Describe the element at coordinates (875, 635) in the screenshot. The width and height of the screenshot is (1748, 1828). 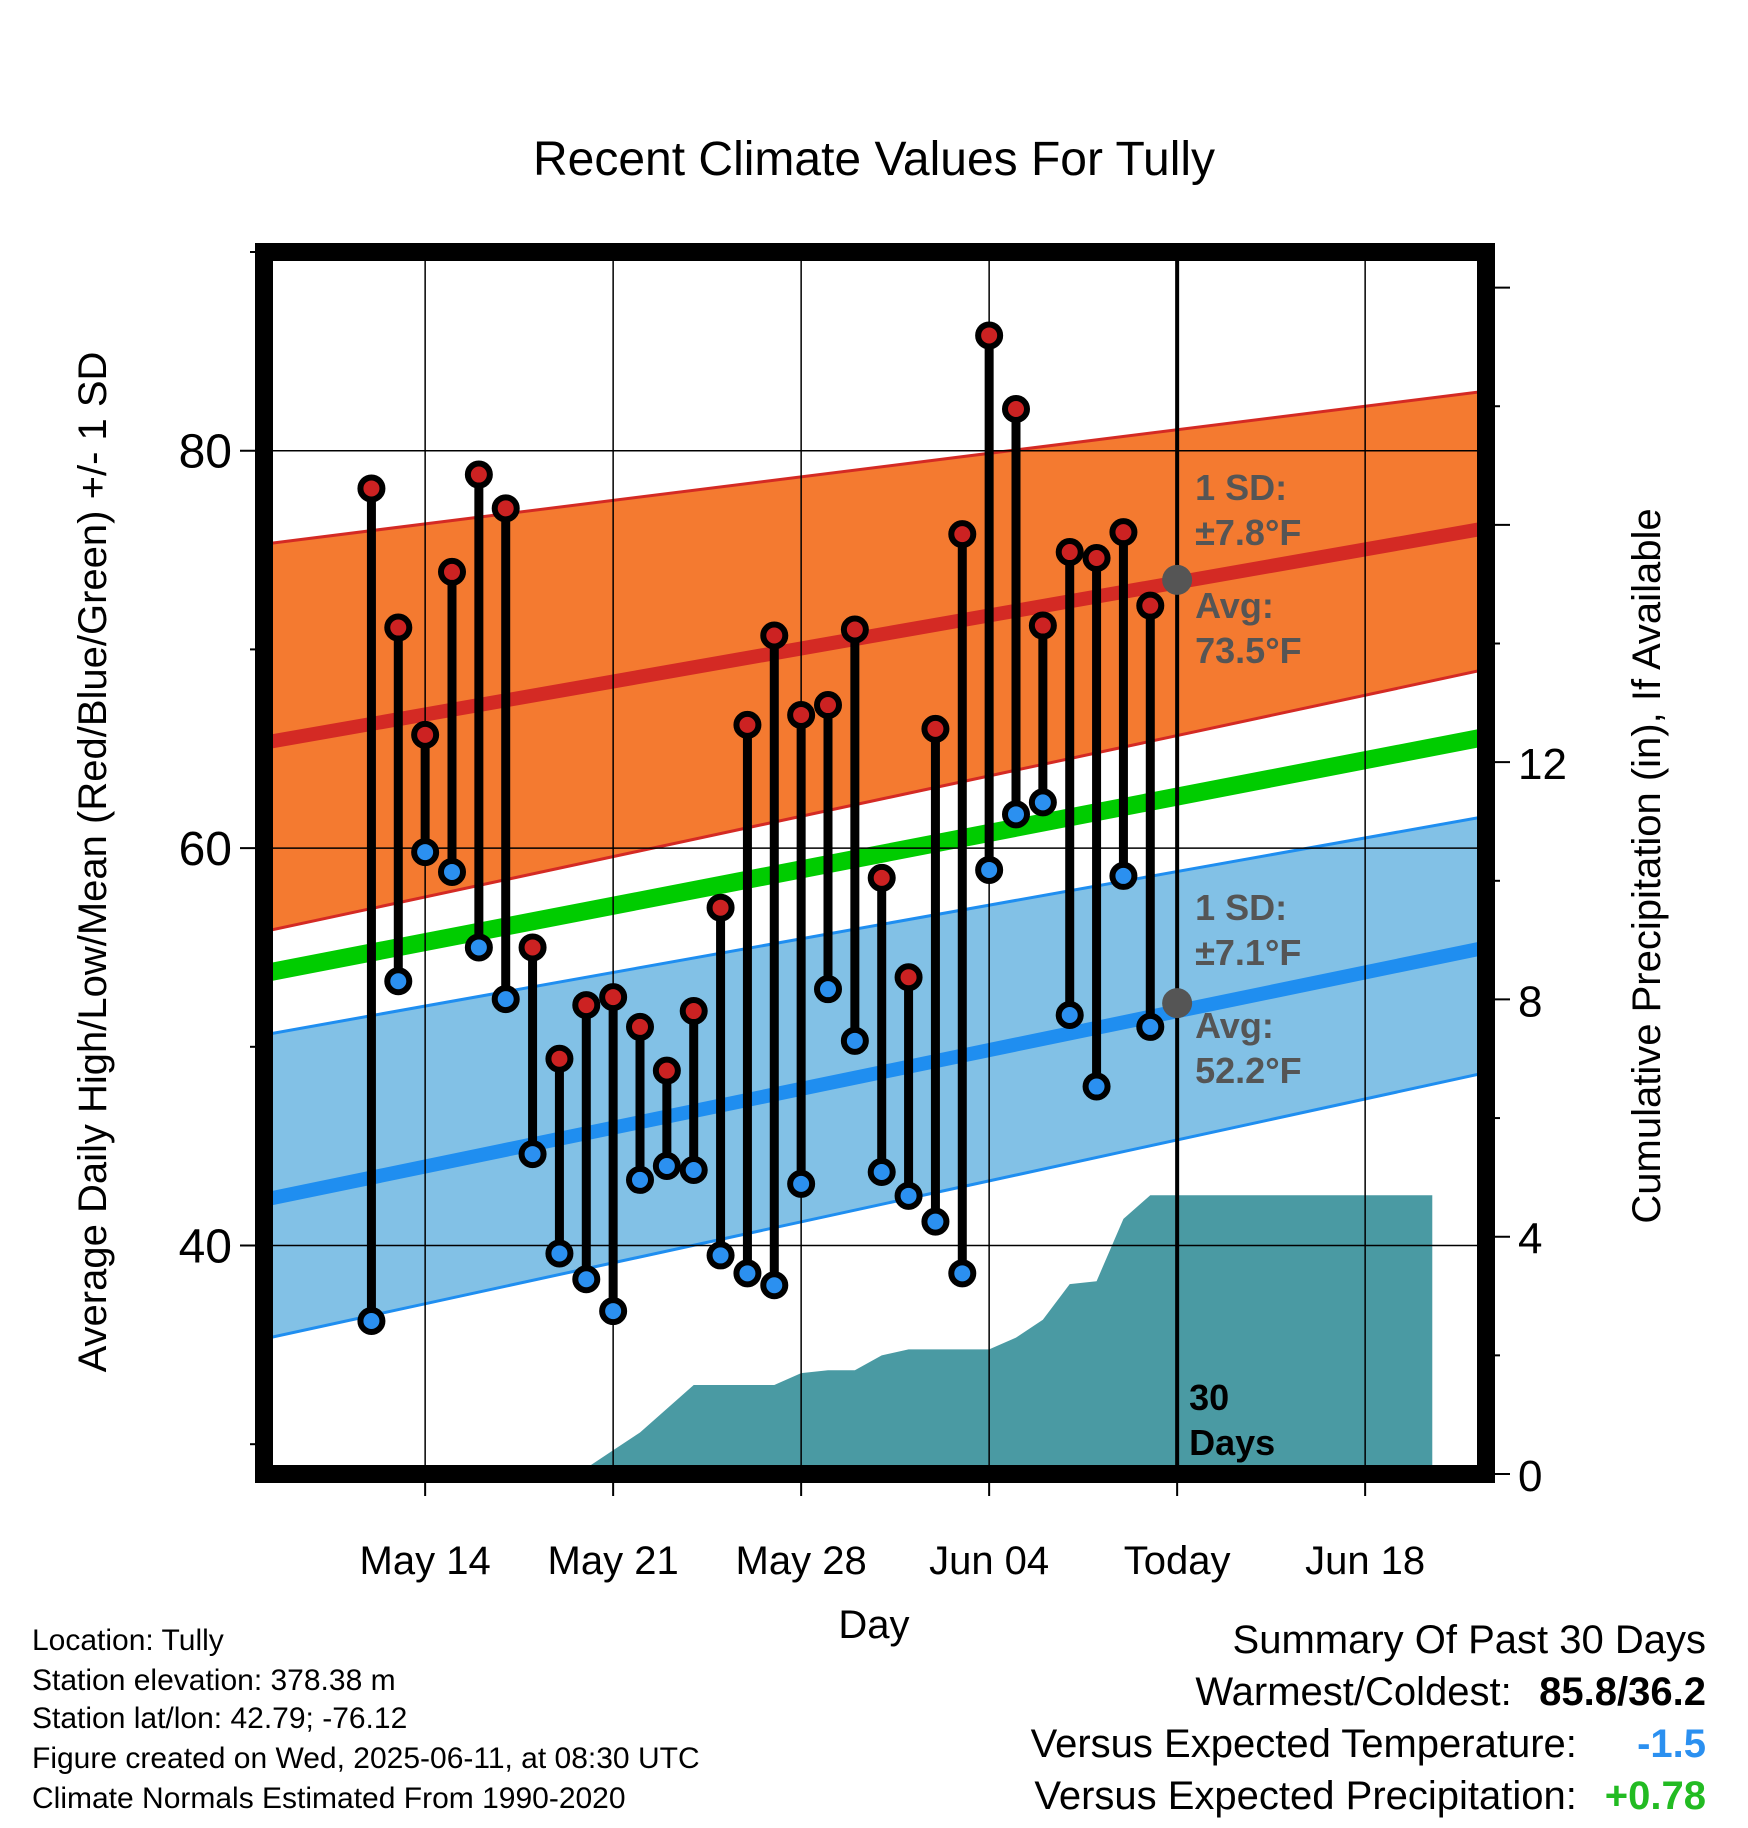
I see `high-normal-line` at that location.